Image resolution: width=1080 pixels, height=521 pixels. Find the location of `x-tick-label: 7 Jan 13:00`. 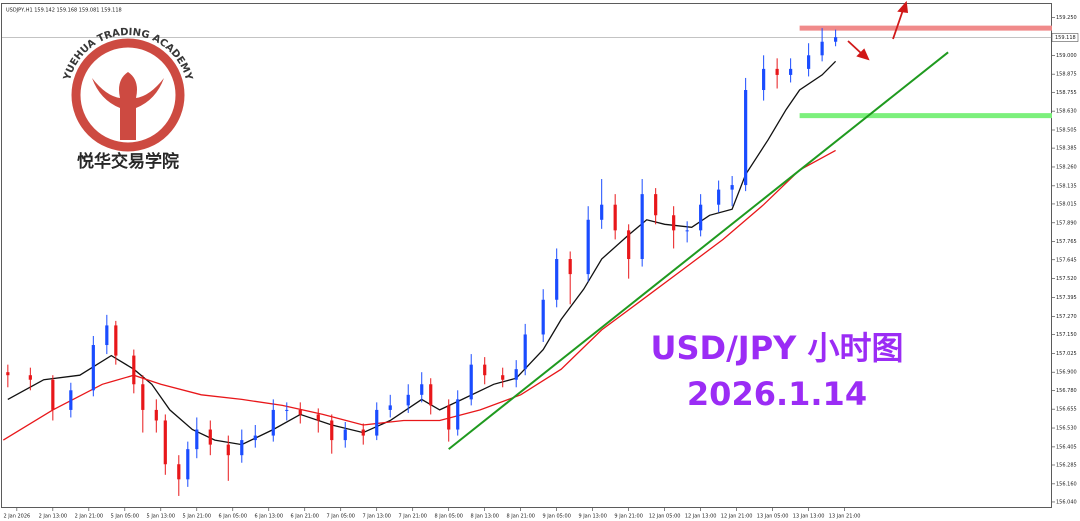

x-tick-label: 7 Jan 13:00 is located at coordinates (377, 517).